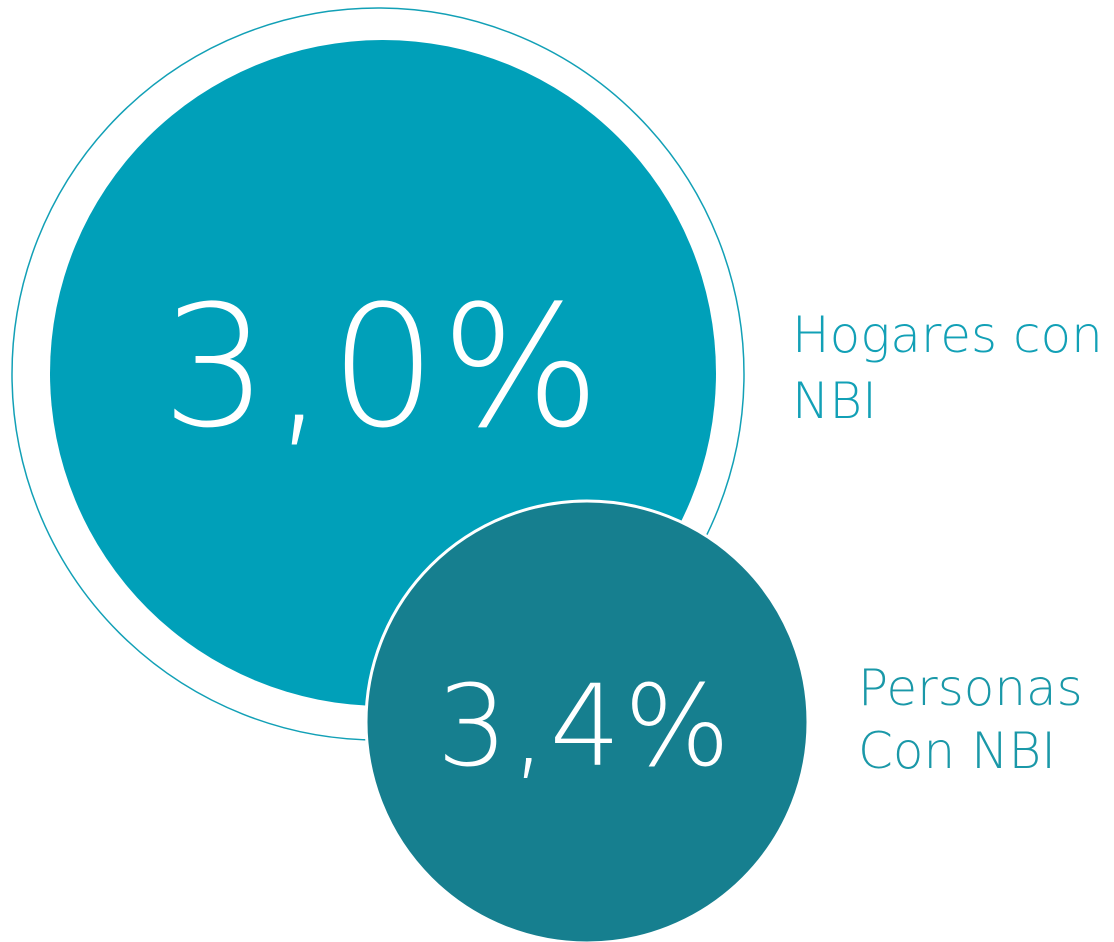 This screenshot has width=1114, height=942. What do you see at coordinates (970, 688) in the screenshot?
I see `label-line: Personas` at bounding box center [970, 688].